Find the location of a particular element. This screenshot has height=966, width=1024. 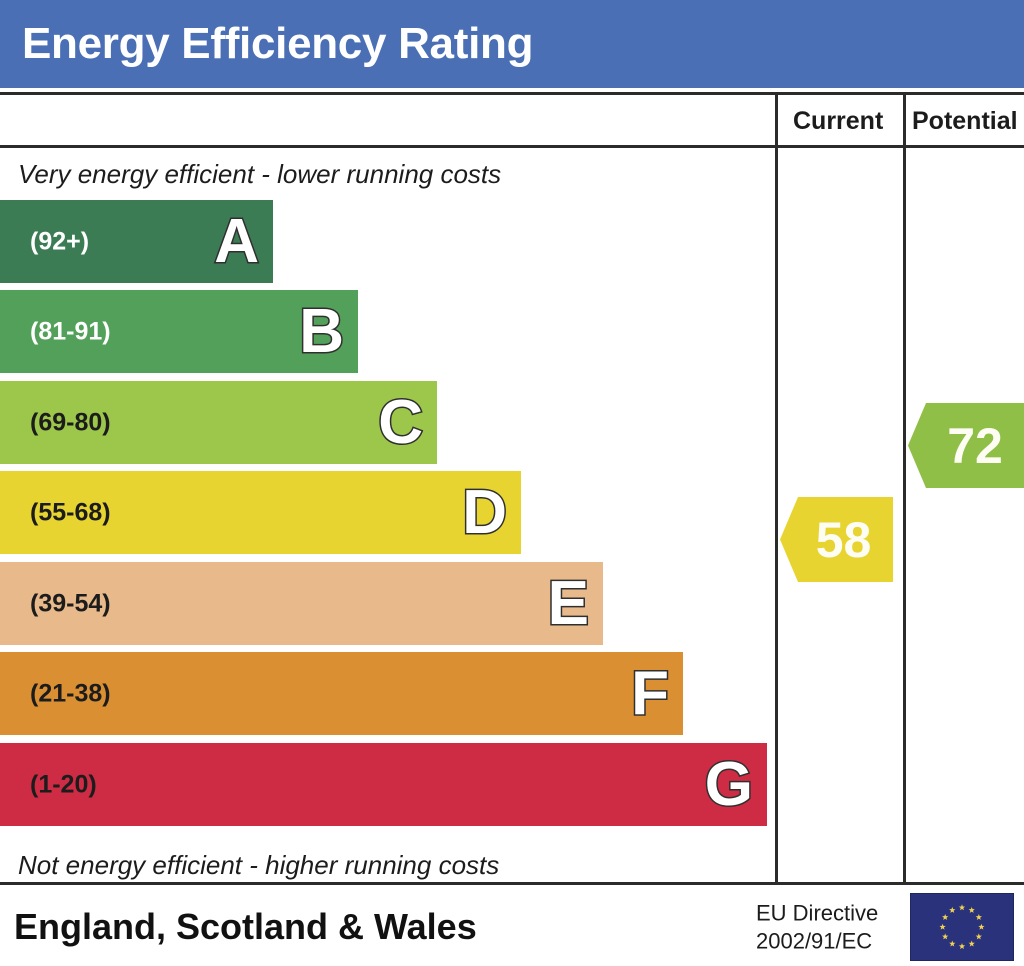

rating-band-e: (39-54) E is located at coordinates (301, 603).